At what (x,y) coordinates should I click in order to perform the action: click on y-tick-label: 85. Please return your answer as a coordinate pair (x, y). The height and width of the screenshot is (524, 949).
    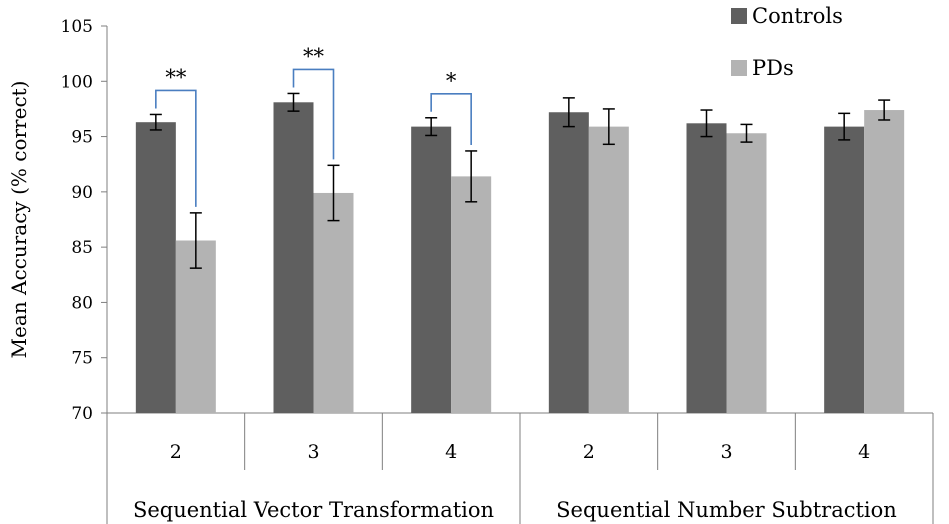
    Looking at the image, I should click on (82, 248).